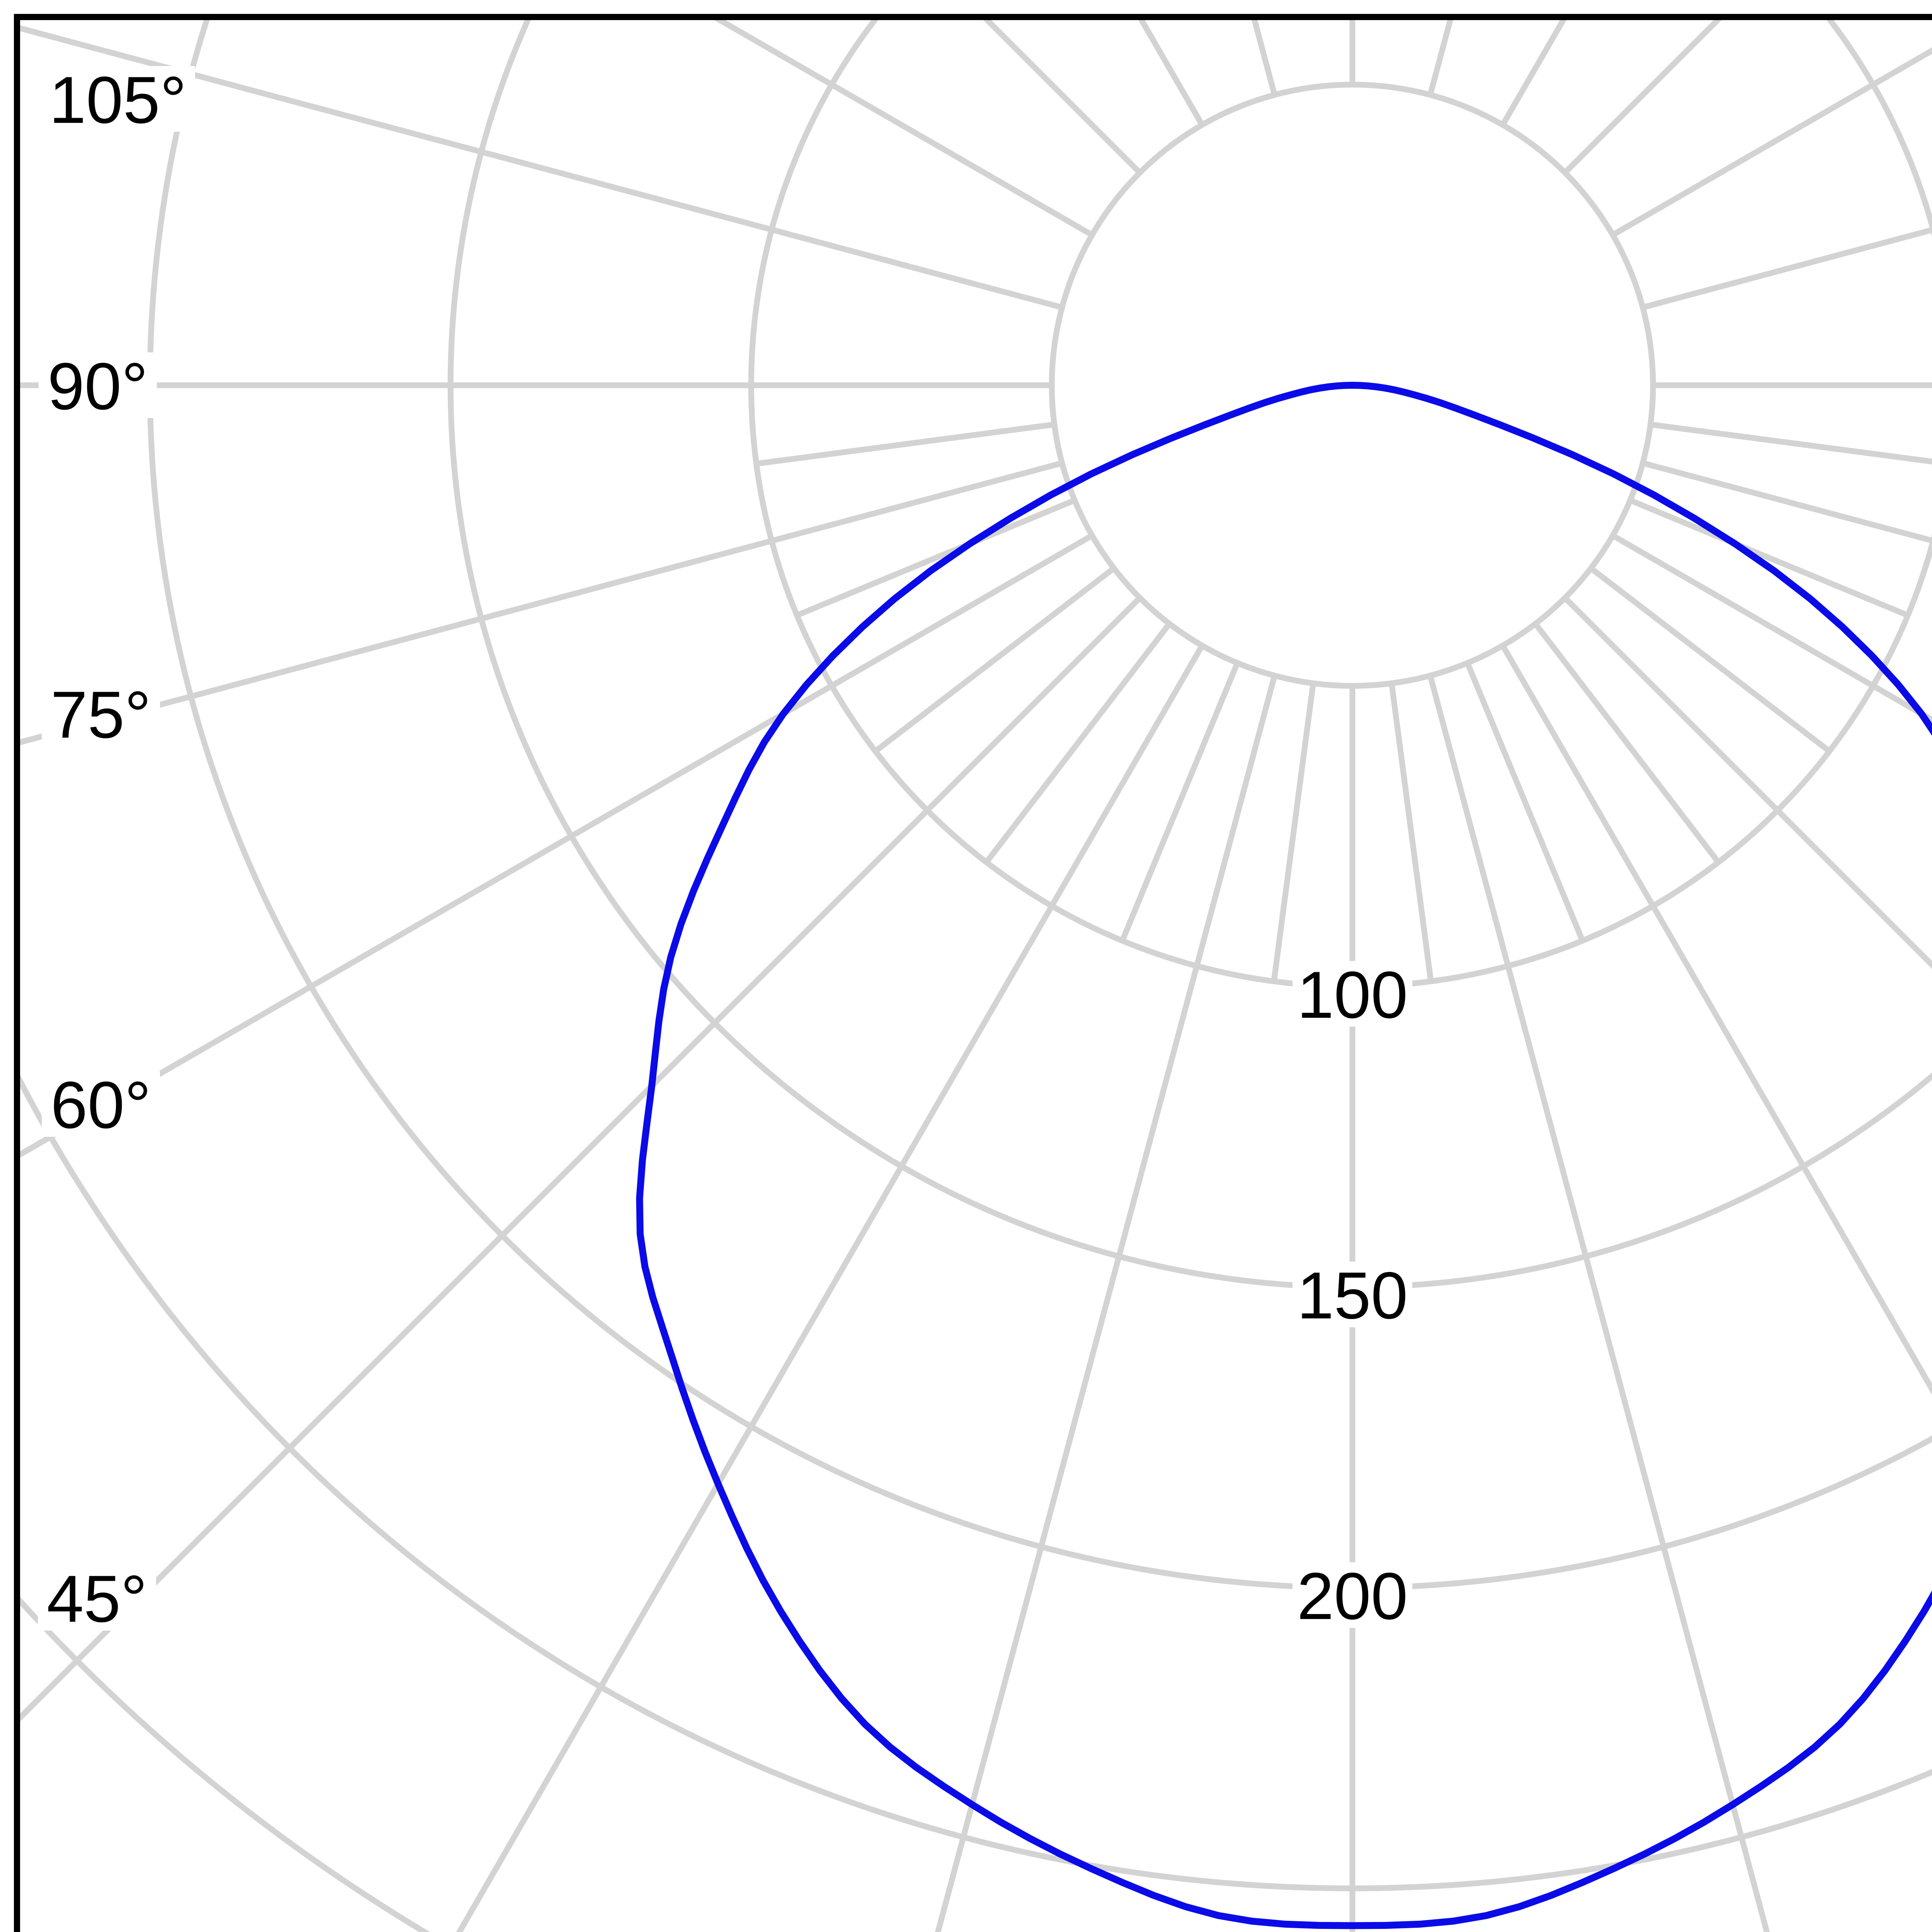 The width and height of the screenshot is (1932, 1932). I want to click on svg-text: 150, so click(1353, 1296).